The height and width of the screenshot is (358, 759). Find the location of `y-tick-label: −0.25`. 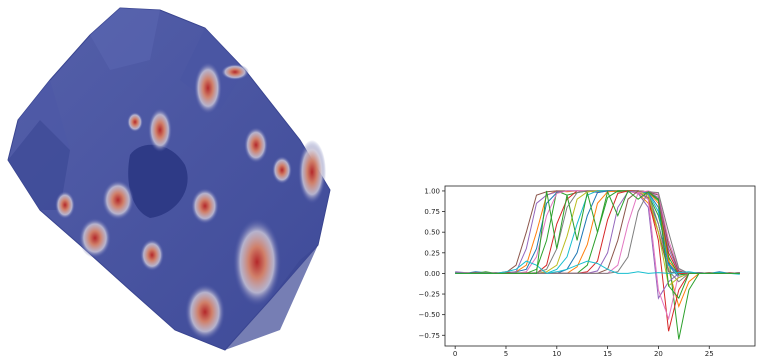

y-tick-label: −0.25 is located at coordinates (429, 295).